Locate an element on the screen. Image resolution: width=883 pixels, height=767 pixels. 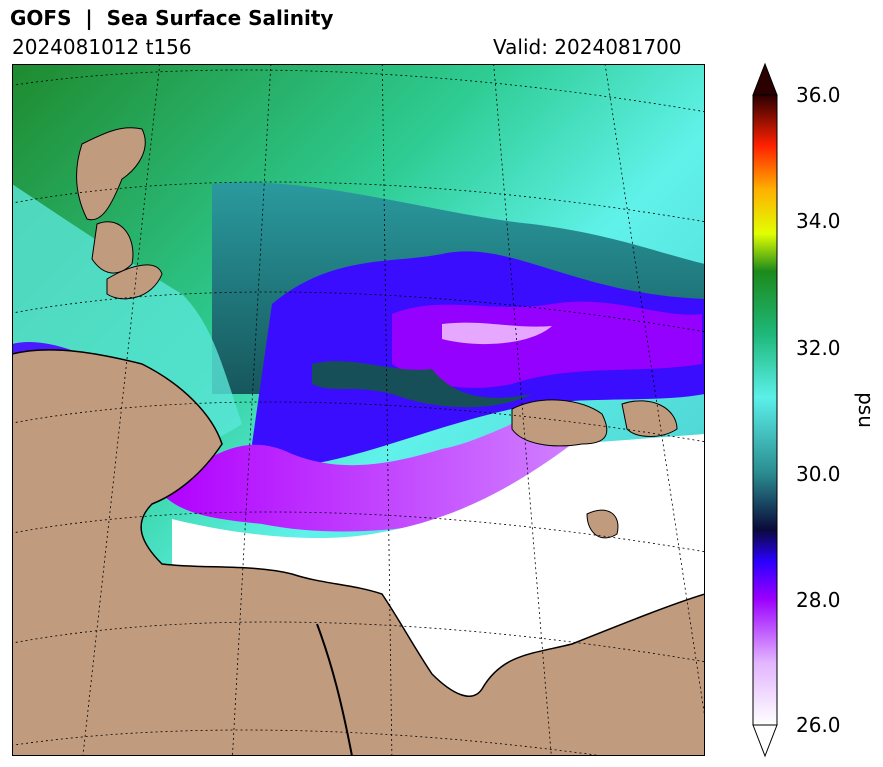
land-island-small is located at coordinates (602, 524).